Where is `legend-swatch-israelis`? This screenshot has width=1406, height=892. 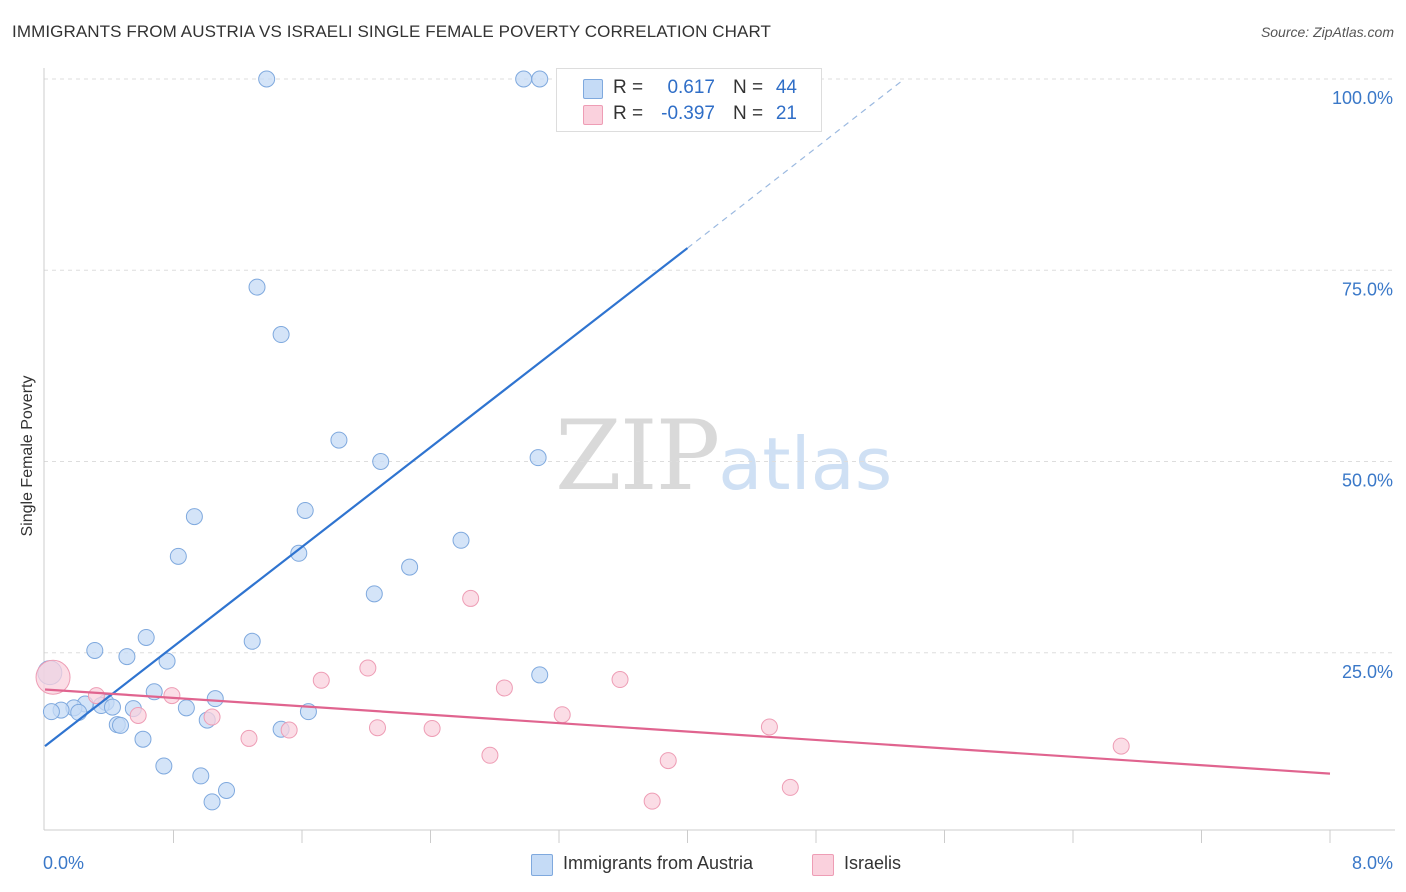
legend-swatch-israelis is located at coordinates (593, 115).